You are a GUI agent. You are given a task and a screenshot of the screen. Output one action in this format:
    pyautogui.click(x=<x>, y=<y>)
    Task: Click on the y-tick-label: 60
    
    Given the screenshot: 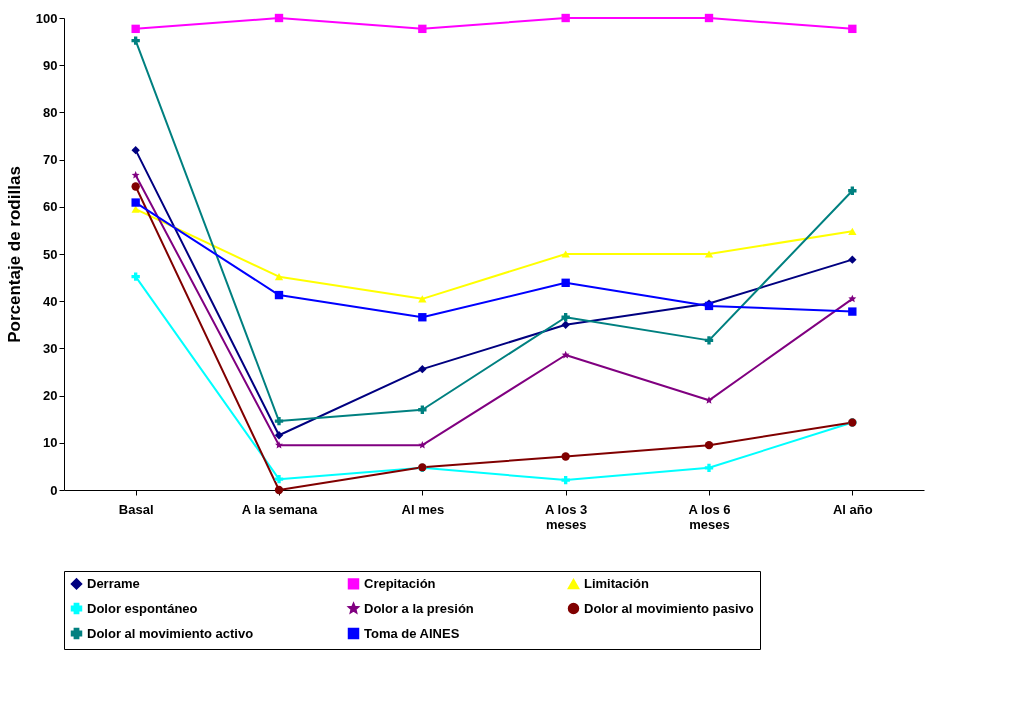 What is the action you would take?
    pyautogui.click(x=50, y=207)
    